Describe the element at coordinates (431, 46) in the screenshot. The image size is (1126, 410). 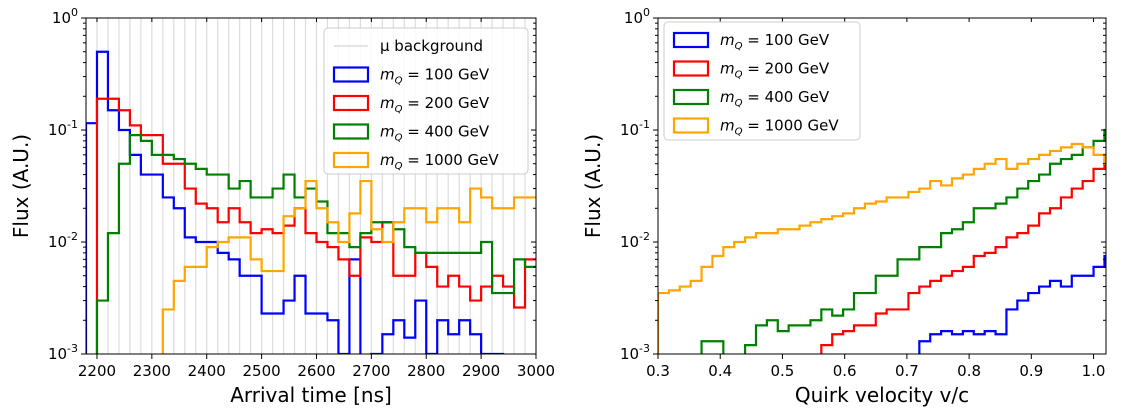
I see `legend-label-background: μ background` at that location.